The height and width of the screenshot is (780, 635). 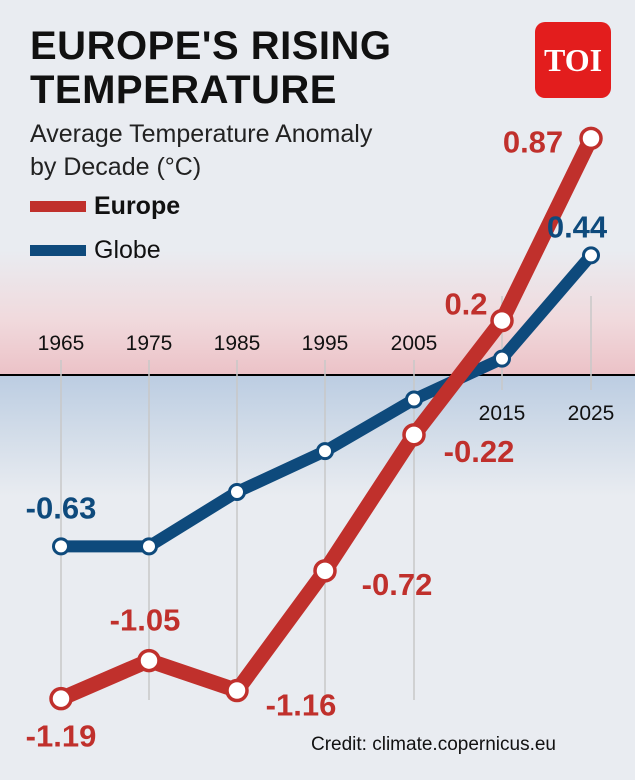 What do you see at coordinates (301, 705) in the screenshot?
I see `data-label-europe-1985: -1.16` at bounding box center [301, 705].